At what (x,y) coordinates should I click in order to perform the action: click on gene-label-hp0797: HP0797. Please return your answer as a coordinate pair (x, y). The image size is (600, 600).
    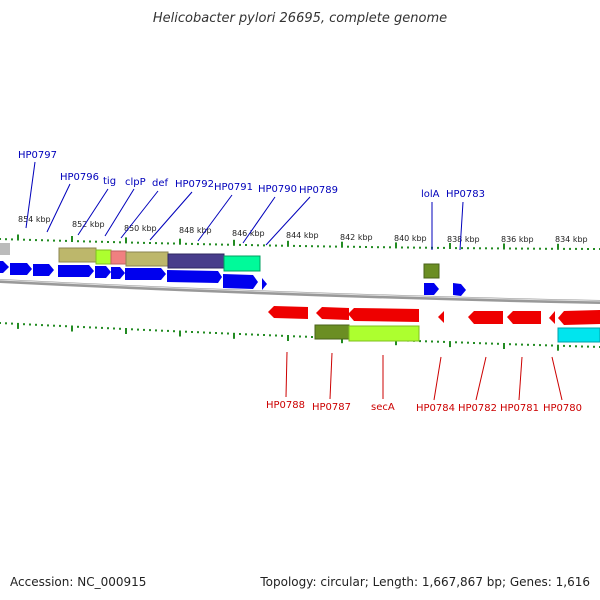
    Looking at the image, I should click on (37, 155).